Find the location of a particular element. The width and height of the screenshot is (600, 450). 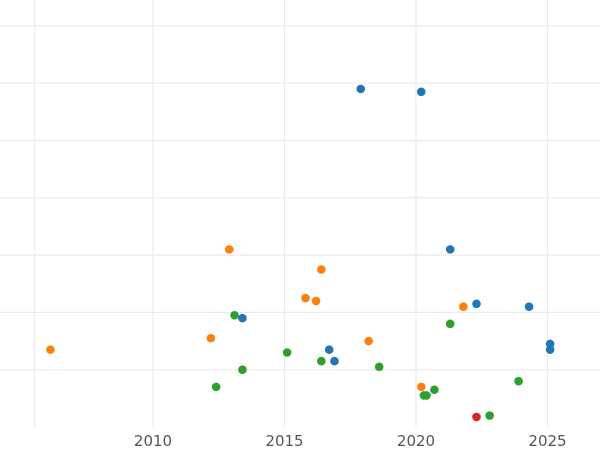

x-tick-labels: 2010 2015 2020 2025 is located at coordinates (350, 441).